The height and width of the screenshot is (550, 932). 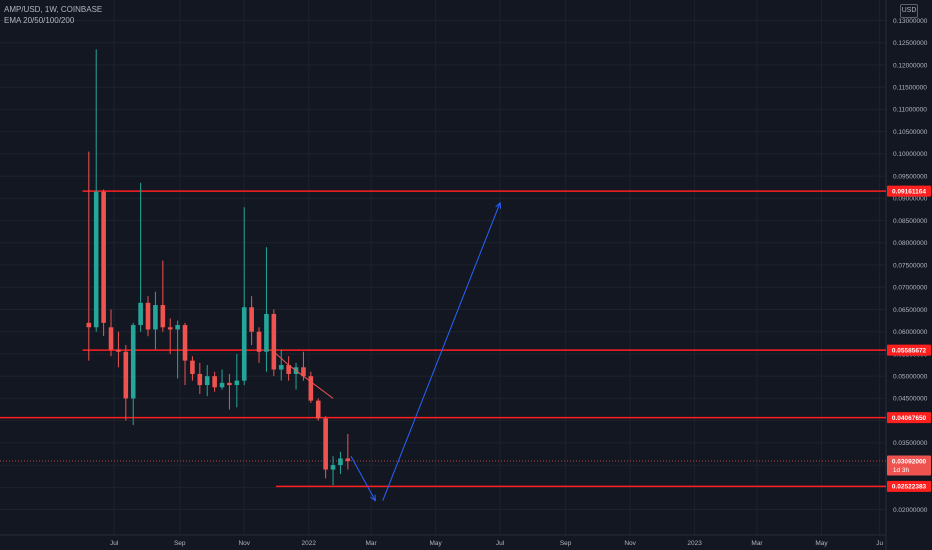 What do you see at coordinates (910, 132) in the screenshot?
I see `y-tick-label: 0.10500000` at bounding box center [910, 132].